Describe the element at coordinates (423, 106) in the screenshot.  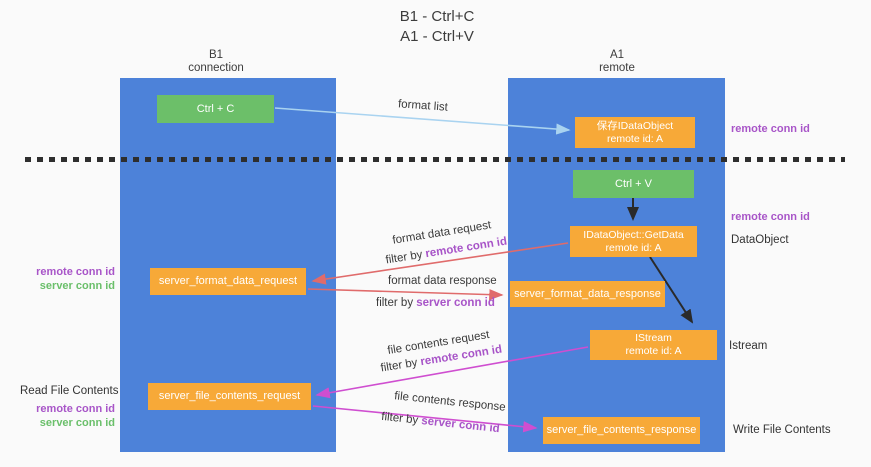
I see `format-list-label: format list` at that location.